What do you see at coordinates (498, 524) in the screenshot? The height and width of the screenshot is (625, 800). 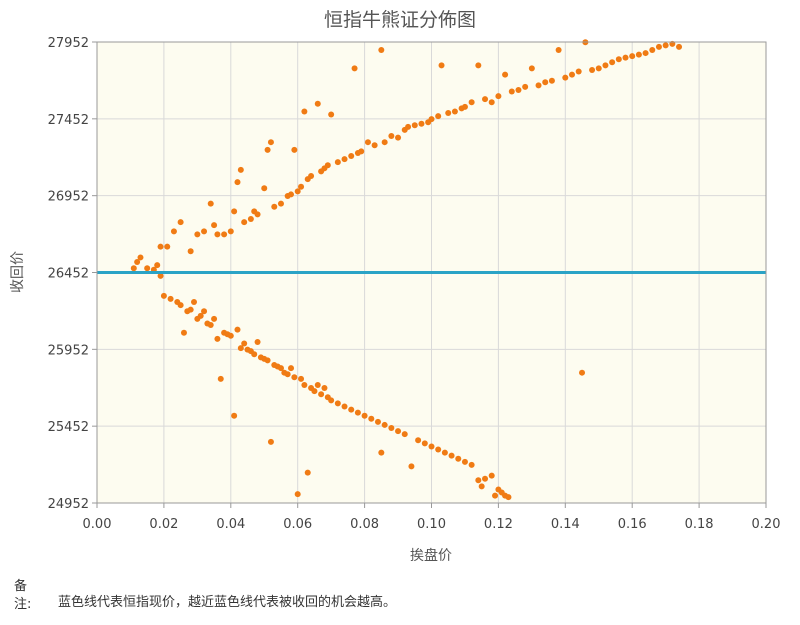 I see `x-tick-label: 0.12` at bounding box center [498, 524].